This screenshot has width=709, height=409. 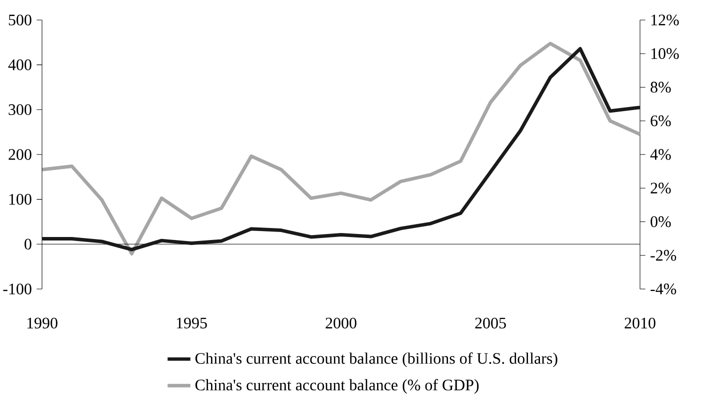 What do you see at coordinates (663, 289) in the screenshot?
I see `y2-tick-label: -4%` at bounding box center [663, 289].